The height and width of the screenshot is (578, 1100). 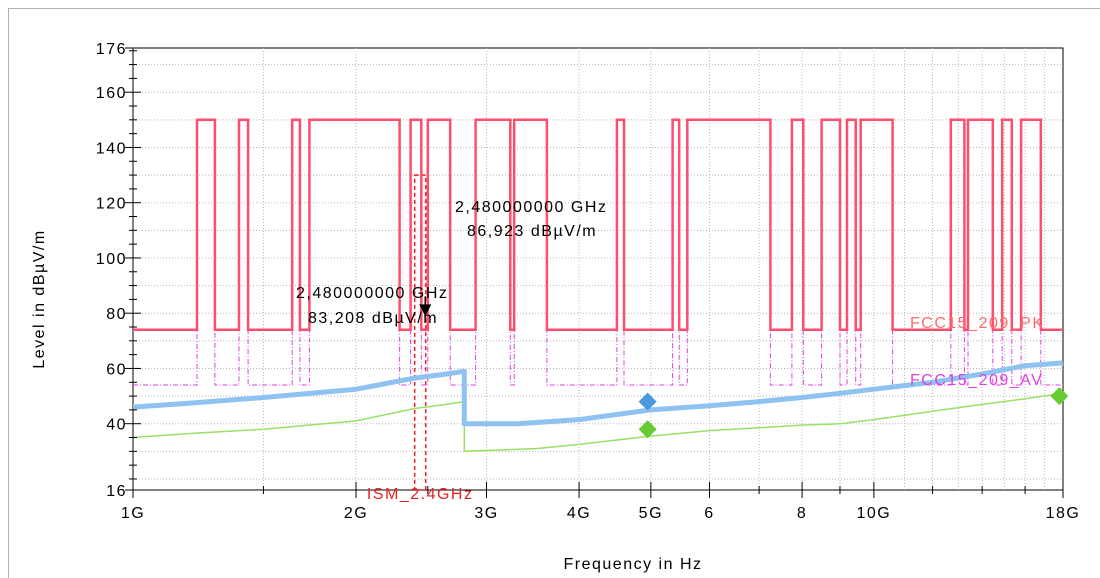 What do you see at coordinates (39, 298) in the screenshot?
I see `y-axis-label: Level in dBµV/m` at bounding box center [39, 298].